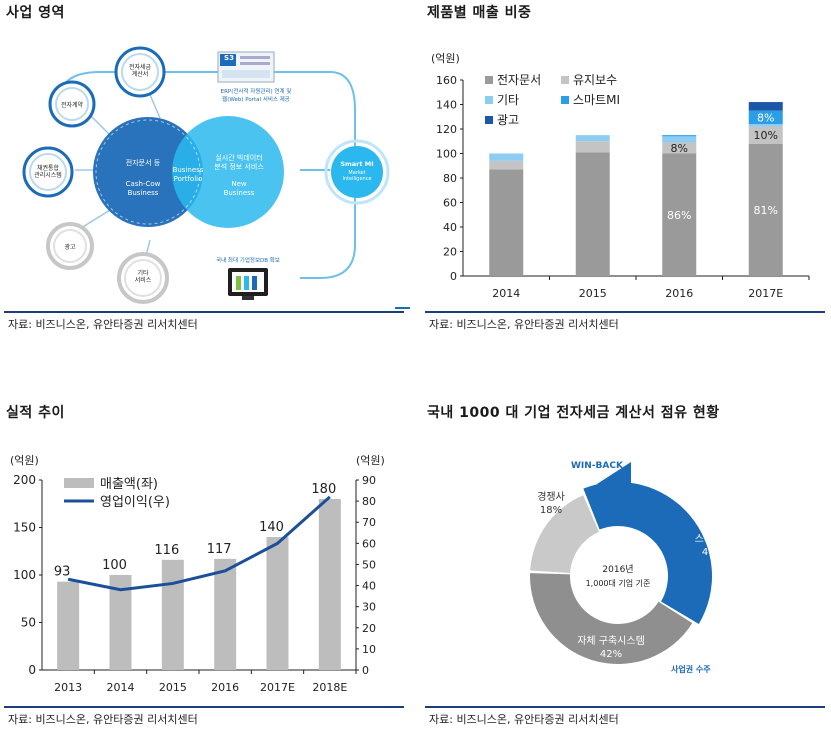 The height and width of the screenshot is (729, 831). Describe the element at coordinates (508, 120) in the screenshot. I see `legend-label: 광고` at that location.